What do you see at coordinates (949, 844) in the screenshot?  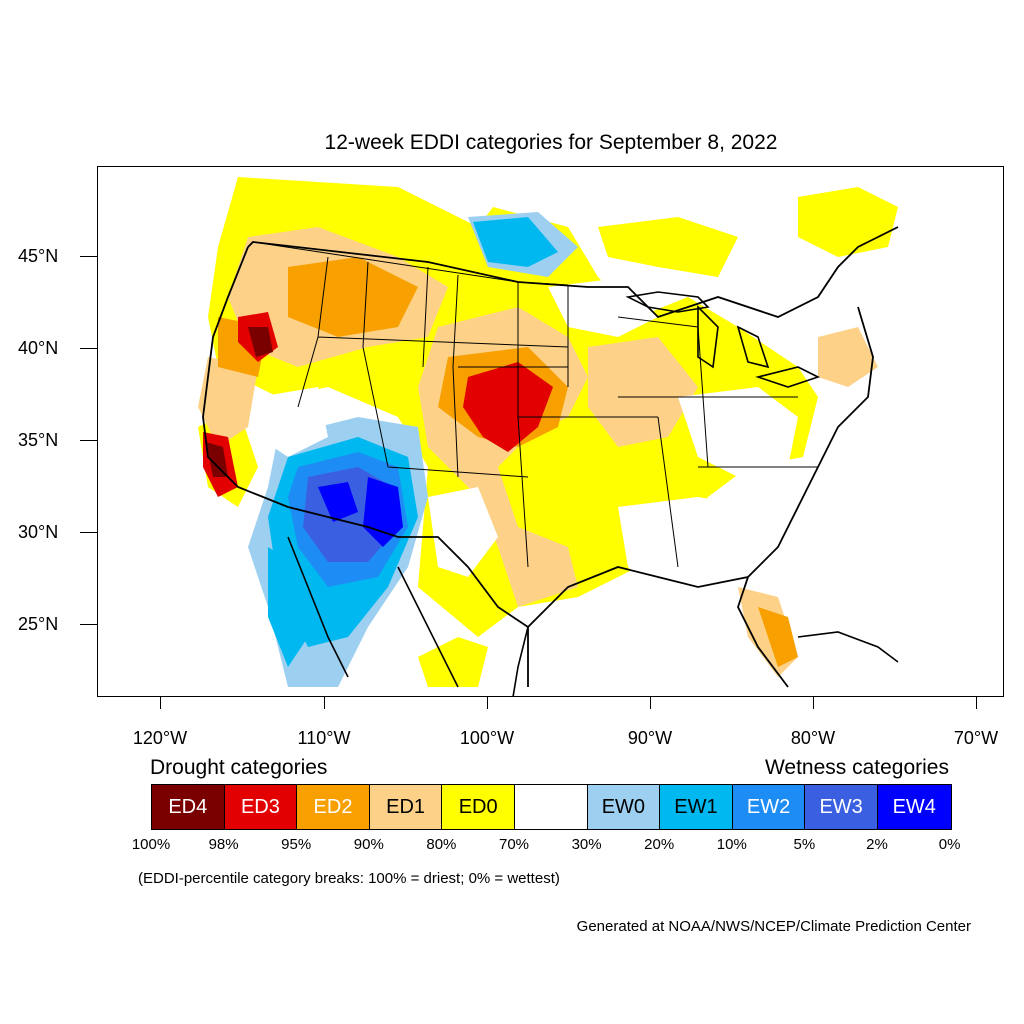 I see `percentile-label: 0%` at bounding box center [949, 844].